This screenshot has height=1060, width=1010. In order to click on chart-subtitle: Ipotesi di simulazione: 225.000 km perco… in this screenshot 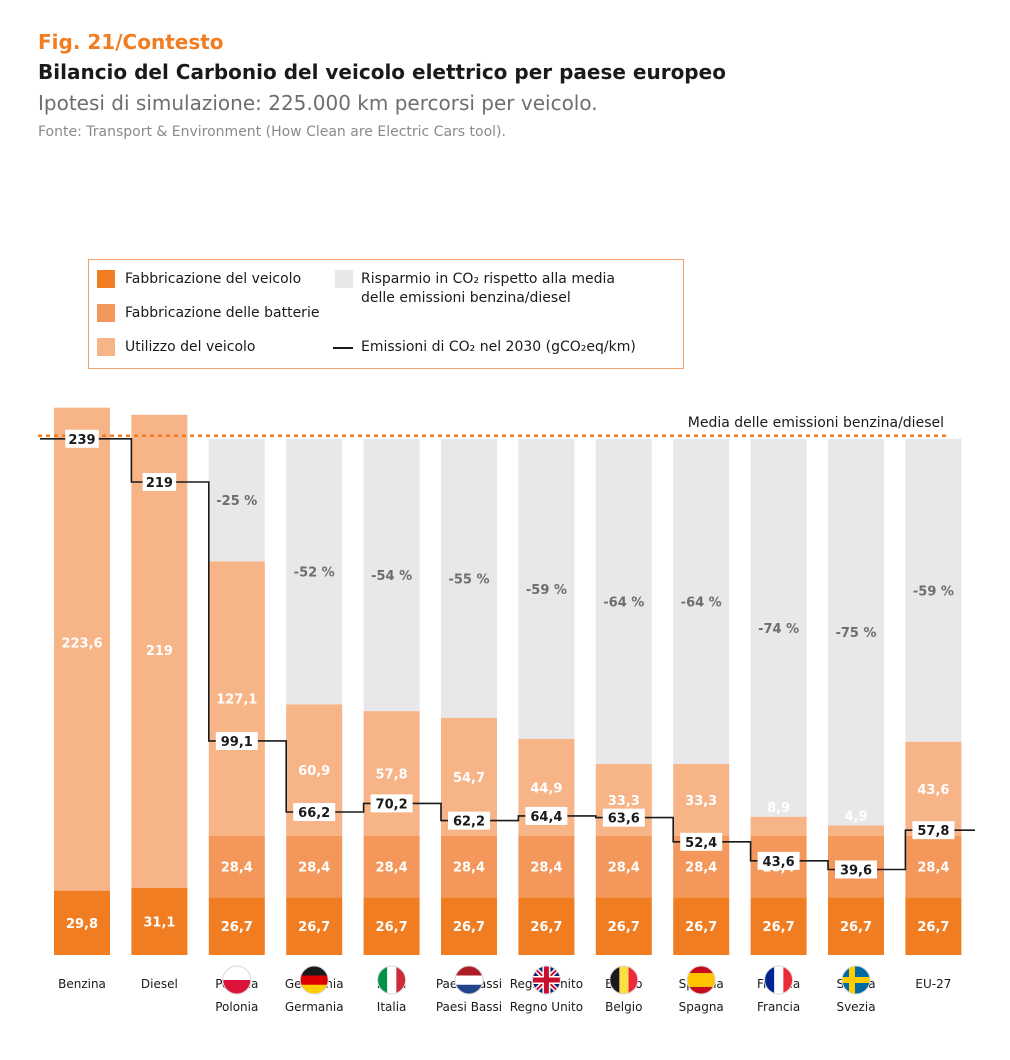, I will do `click(318, 103)`.